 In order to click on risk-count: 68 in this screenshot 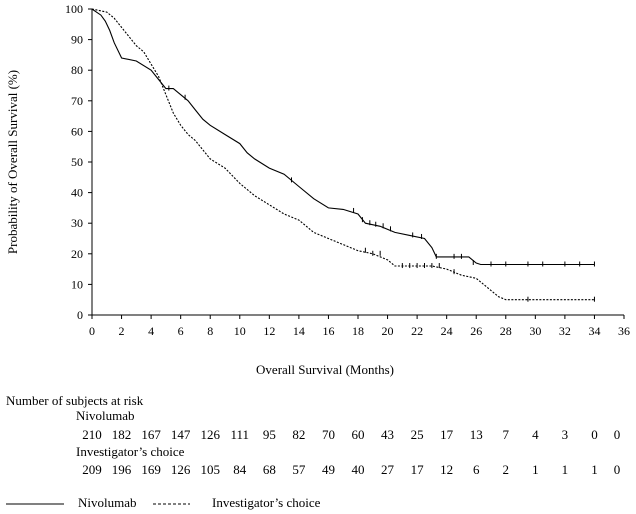, I will do `click(269, 469)`.